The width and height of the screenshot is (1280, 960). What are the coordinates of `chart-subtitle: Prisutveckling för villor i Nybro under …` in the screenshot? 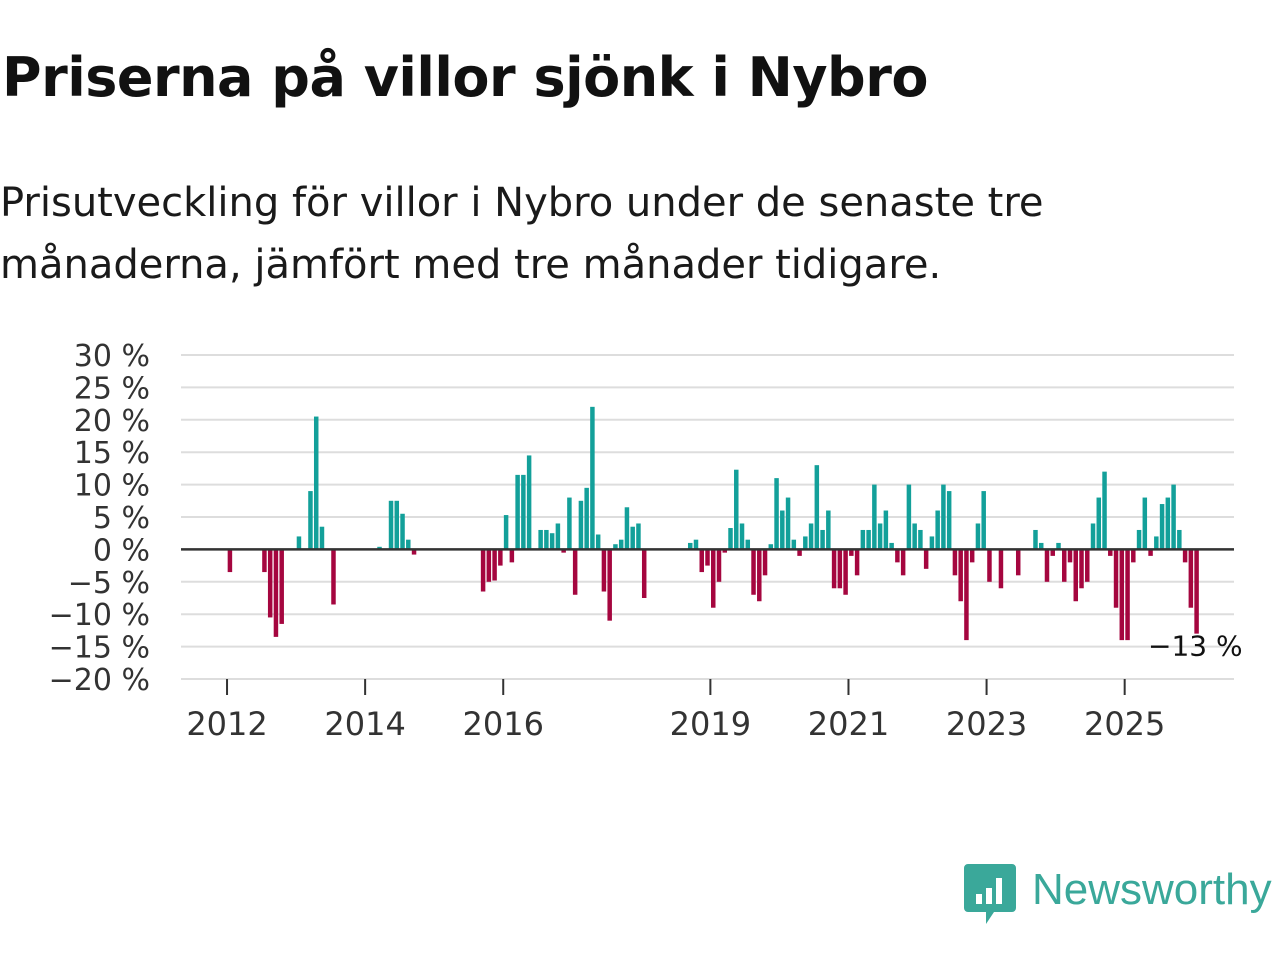 It's located at (522, 234).